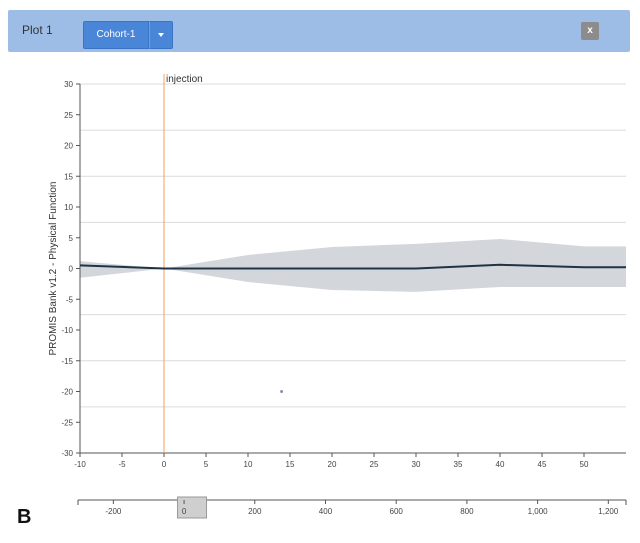 This screenshot has height=543, width=640. I want to click on brush-selection, so click(192, 507).